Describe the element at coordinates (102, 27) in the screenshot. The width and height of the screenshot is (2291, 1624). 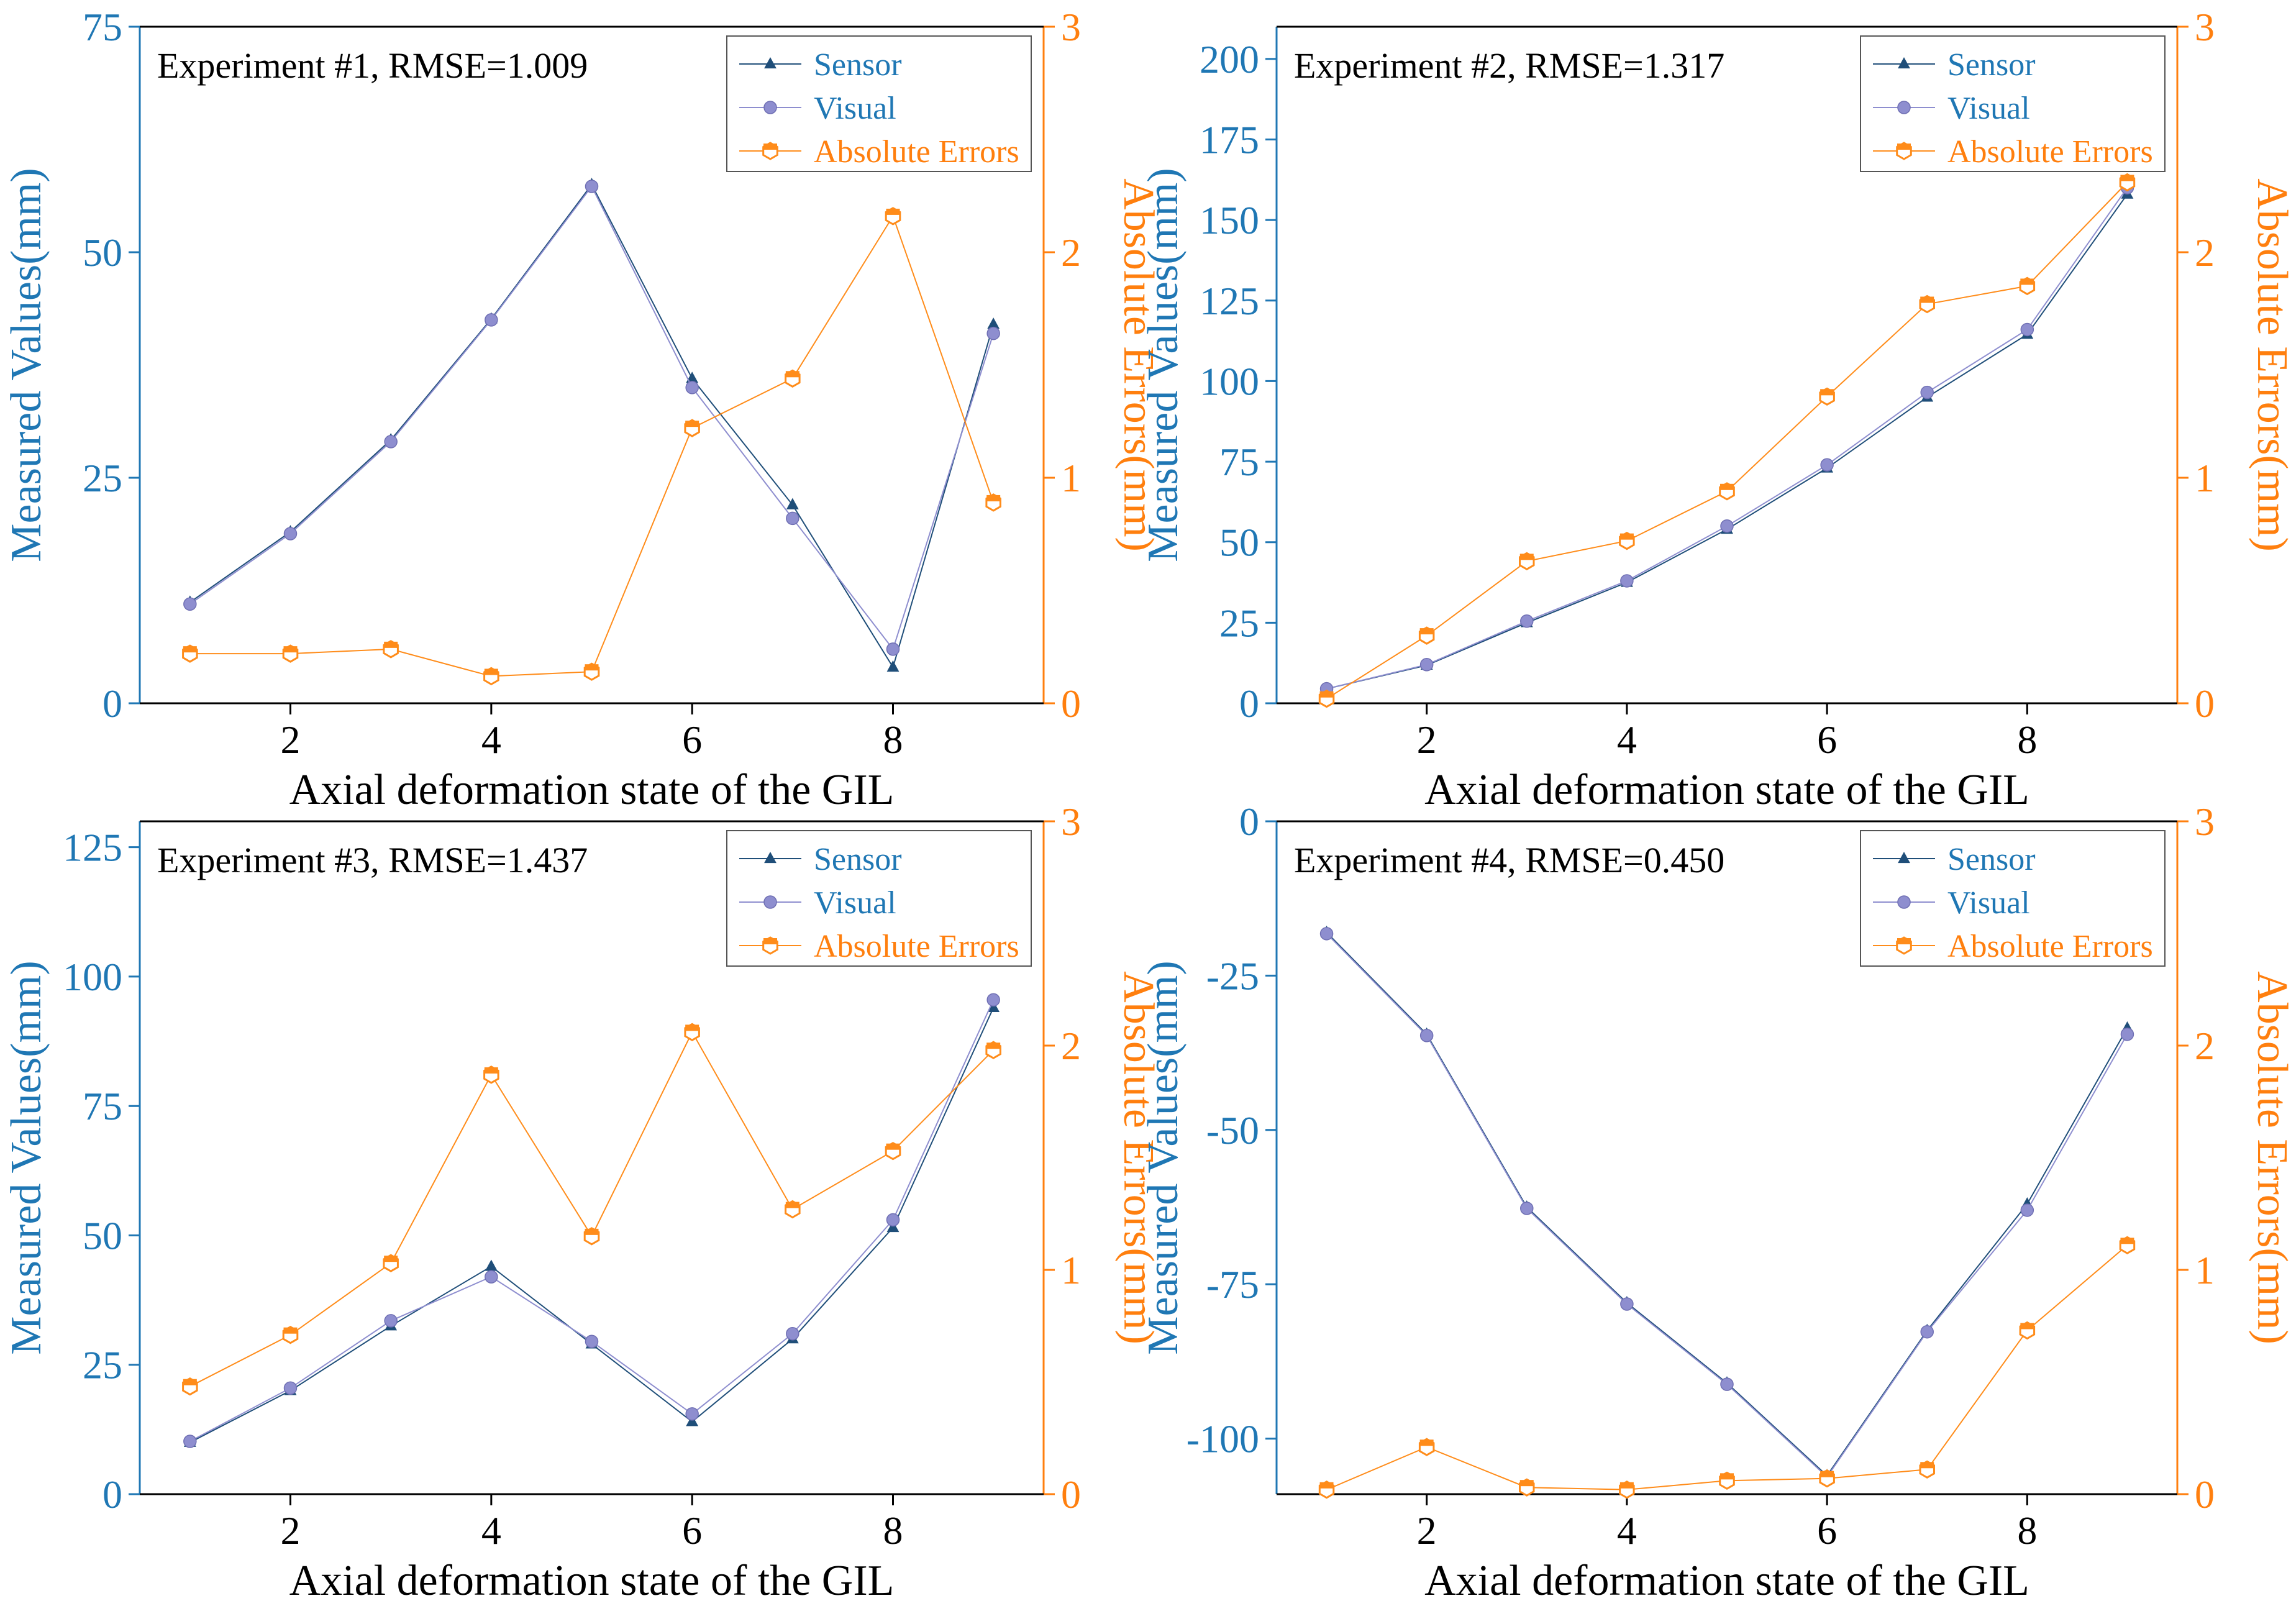
I see `y-left-tick-label: 75` at that location.